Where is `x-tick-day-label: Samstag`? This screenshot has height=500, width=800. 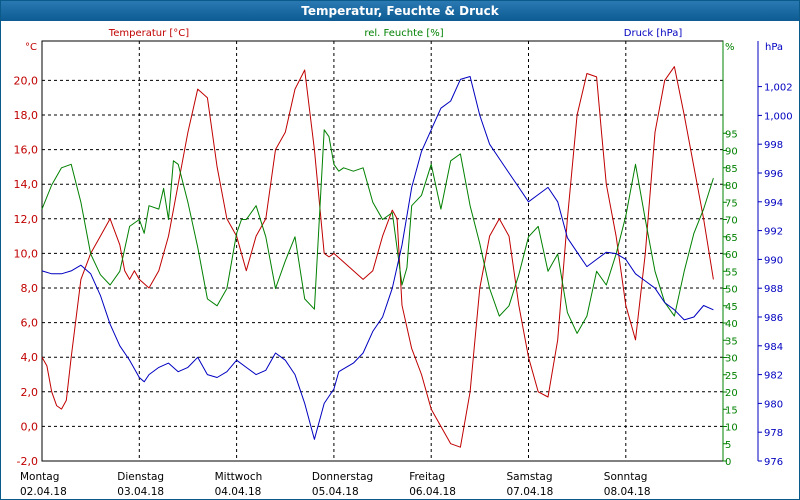
x-tick-day-label: Samstag is located at coordinates (530, 477).